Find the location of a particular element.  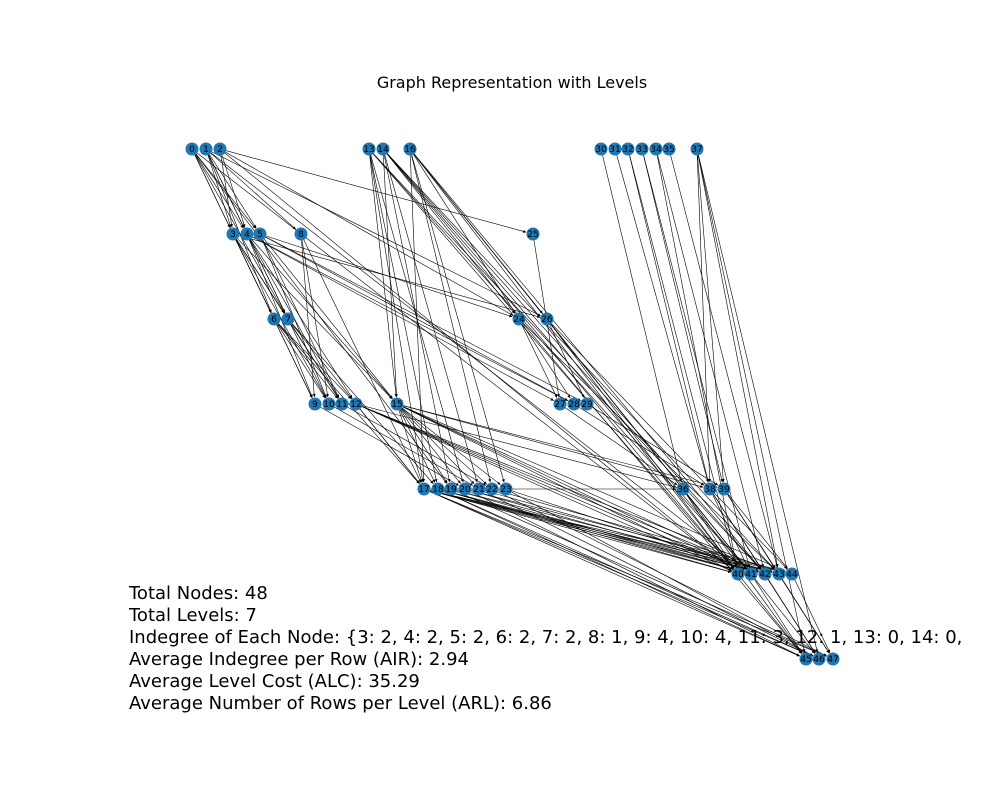

node-label-26: 26 is located at coordinates (547, 320).